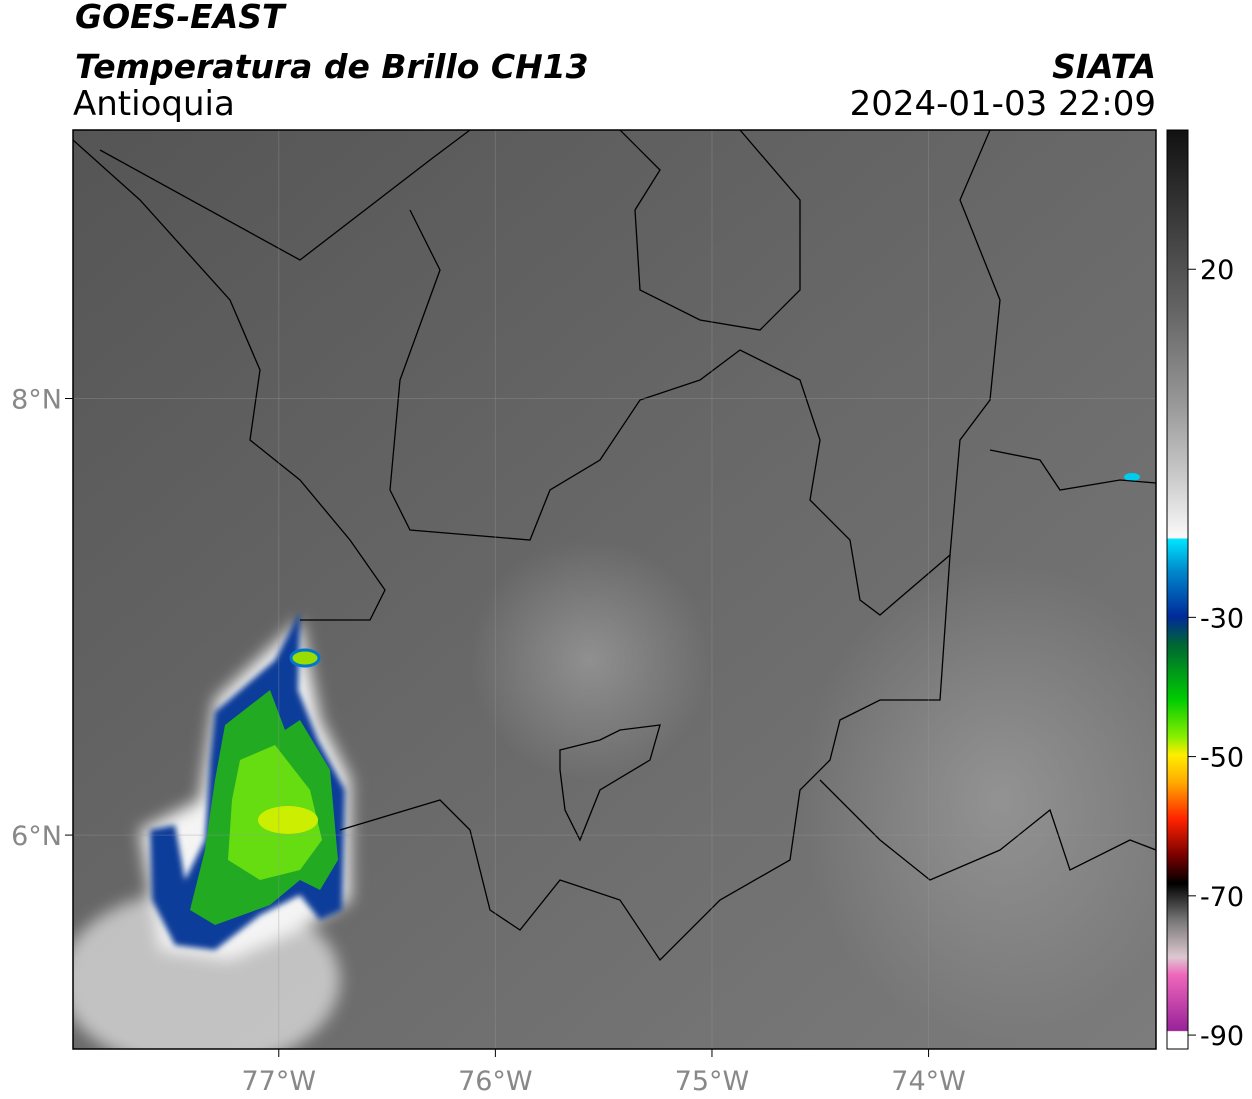 The width and height of the screenshot is (1252, 1099). What do you see at coordinates (1177, 589) in the screenshot?
I see `colorbar` at bounding box center [1177, 589].